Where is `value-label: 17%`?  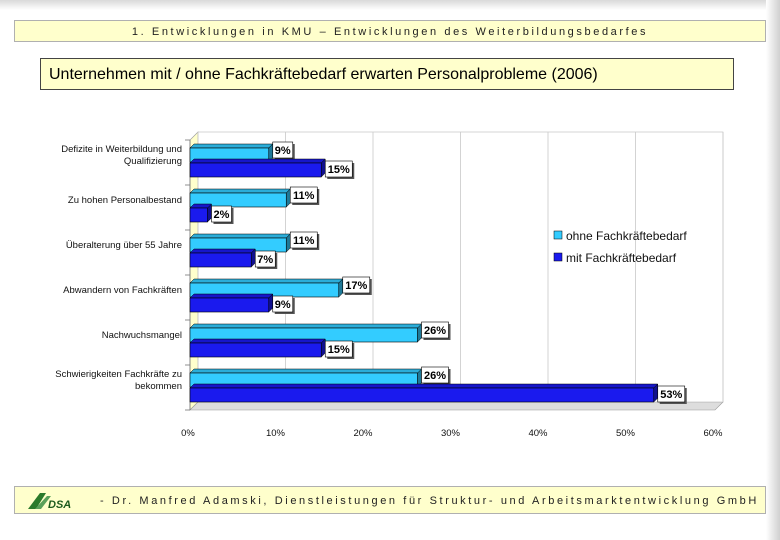
value-label: 17% is located at coordinates (356, 286).